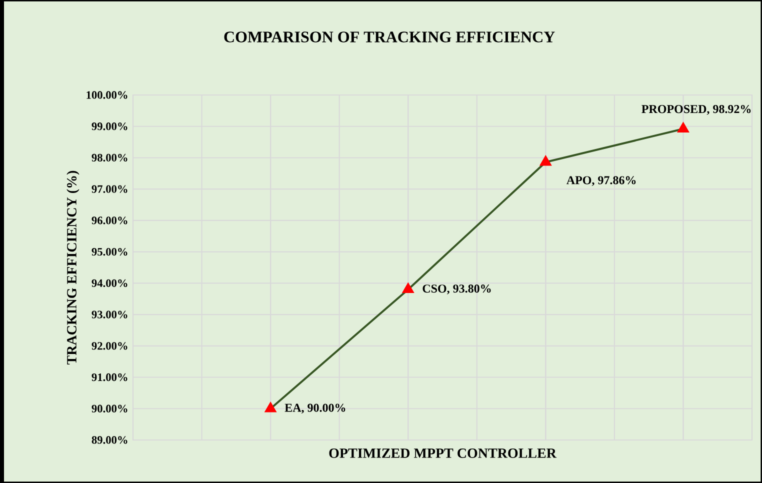 The height and width of the screenshot is (483, 762). Describe the element at coordinates (110, 314) in the screenshot. I see `y-tick-label: 93.00%` at that location.